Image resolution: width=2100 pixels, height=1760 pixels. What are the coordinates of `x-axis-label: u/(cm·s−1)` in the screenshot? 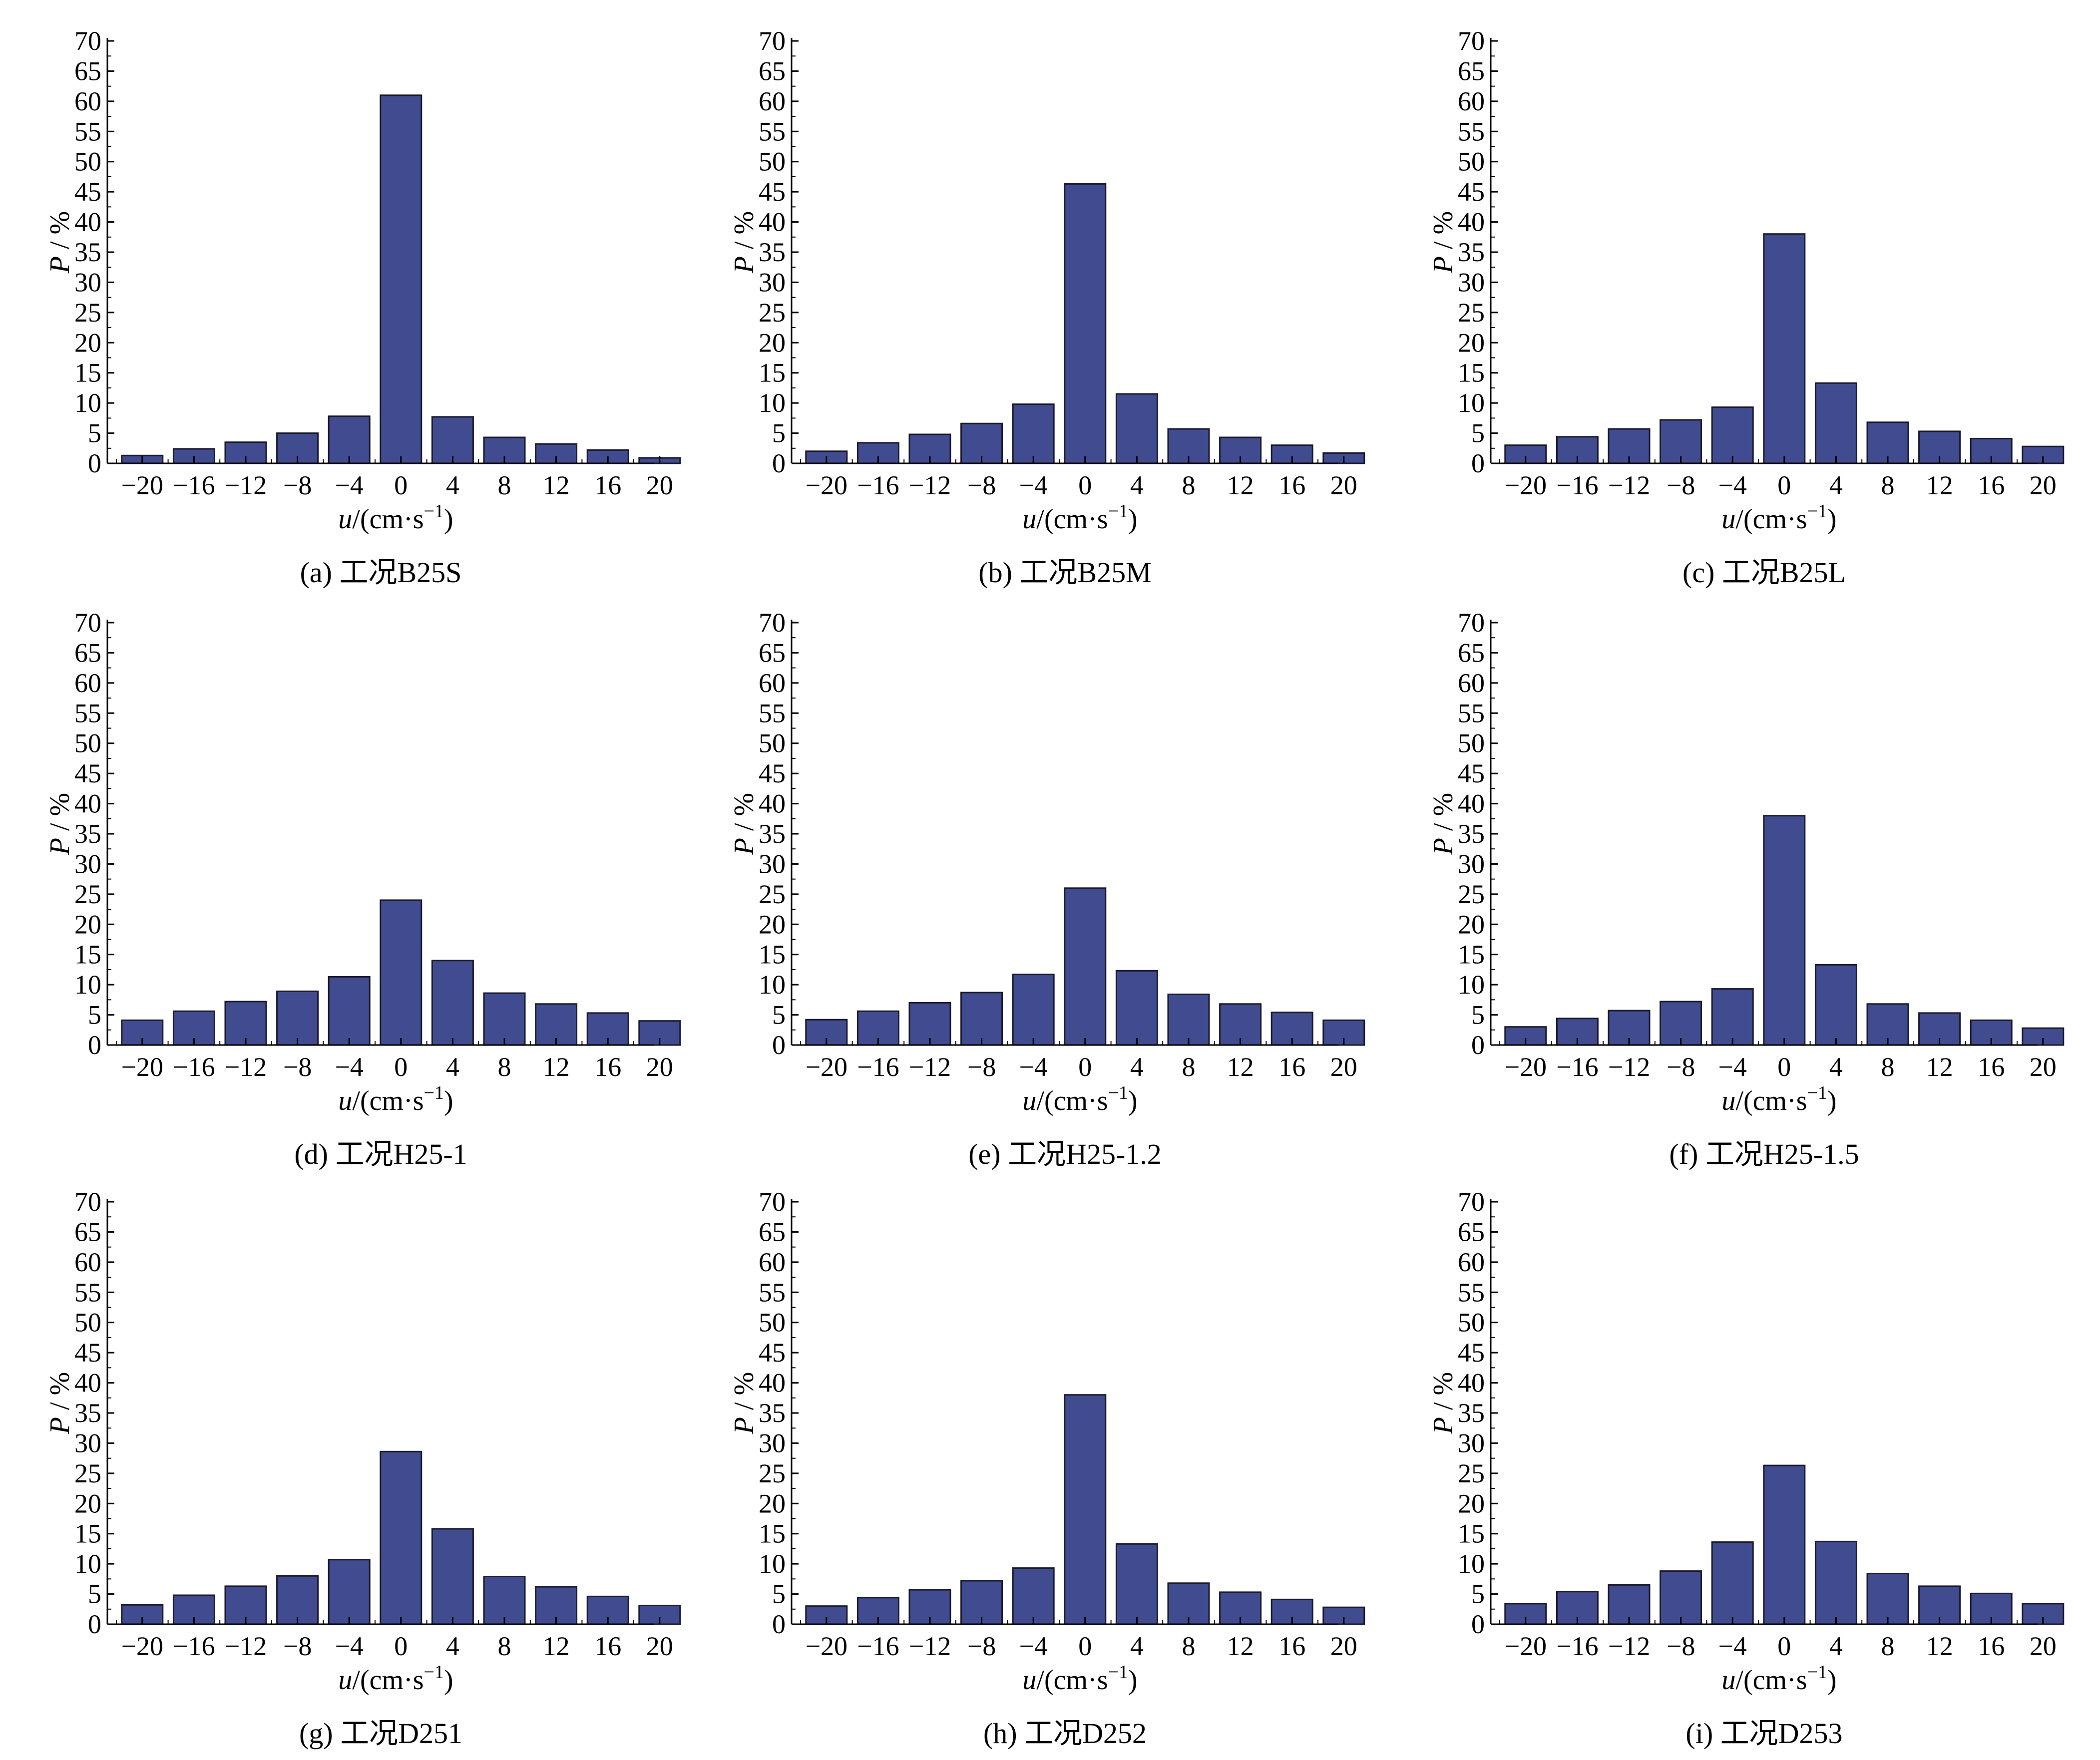 It's located at (395, 518).